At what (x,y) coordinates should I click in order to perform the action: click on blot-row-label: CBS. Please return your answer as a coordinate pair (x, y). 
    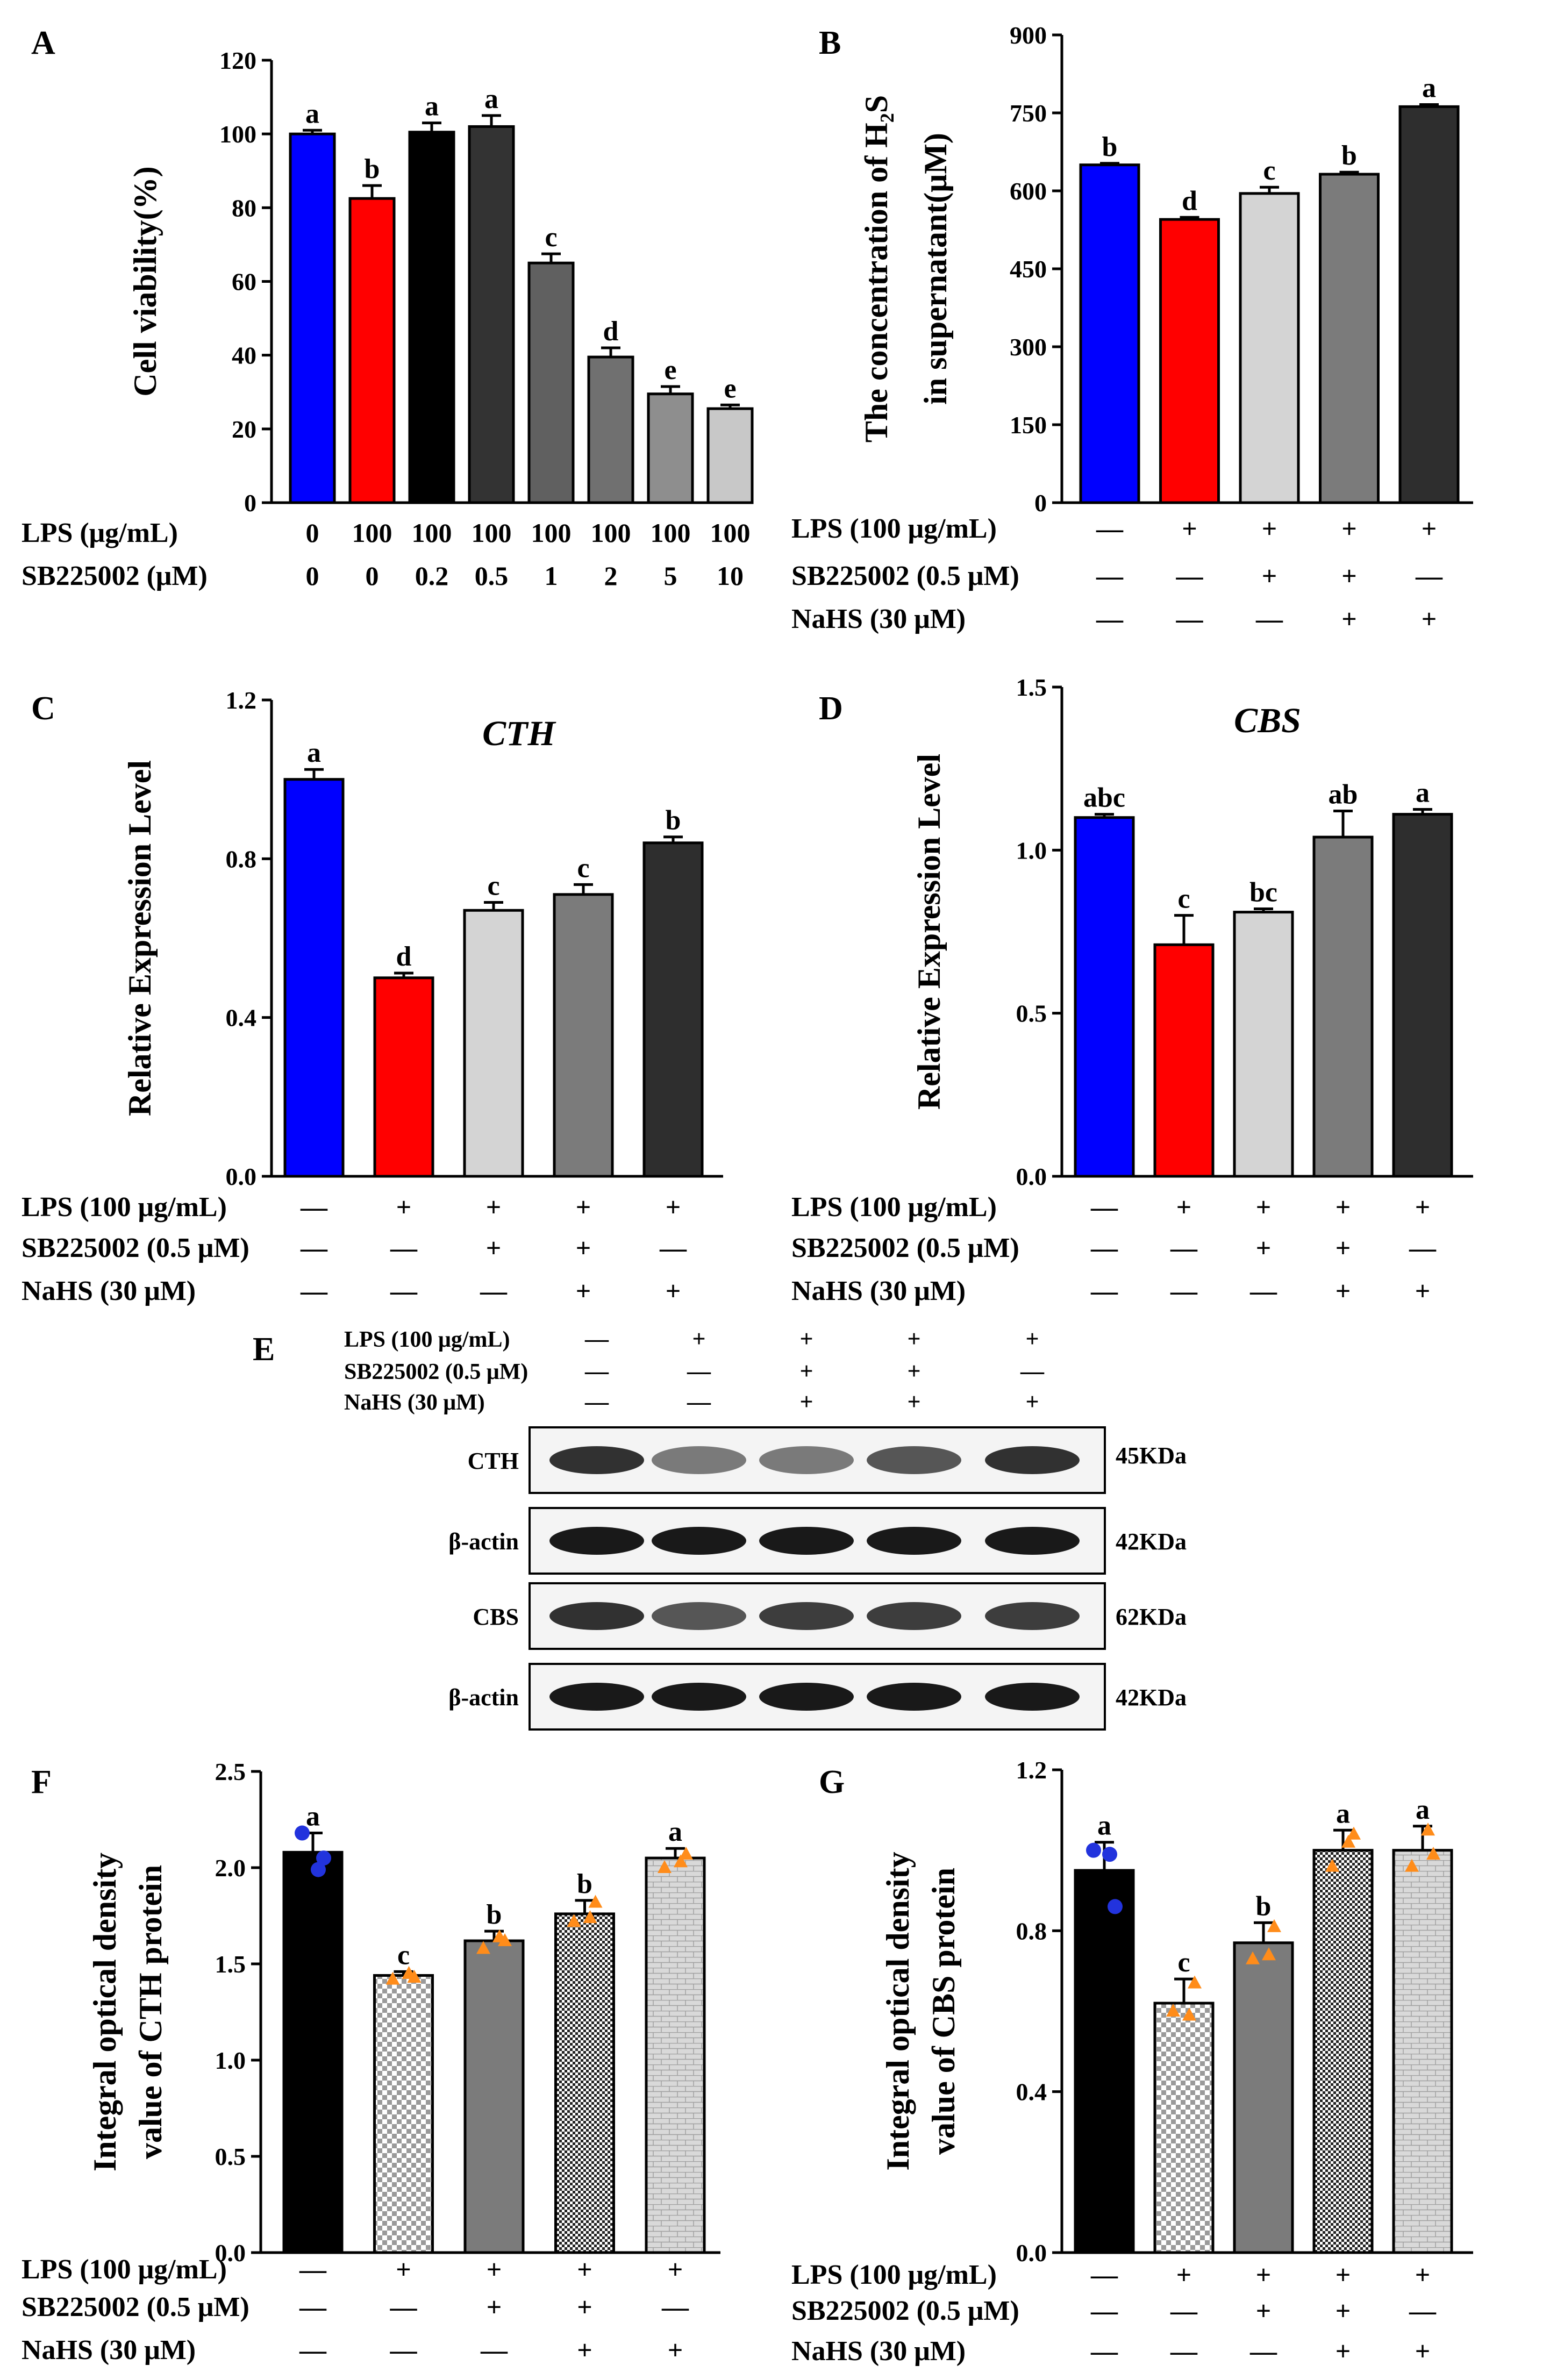
    Looking at the image, I should click on (496, 1617).